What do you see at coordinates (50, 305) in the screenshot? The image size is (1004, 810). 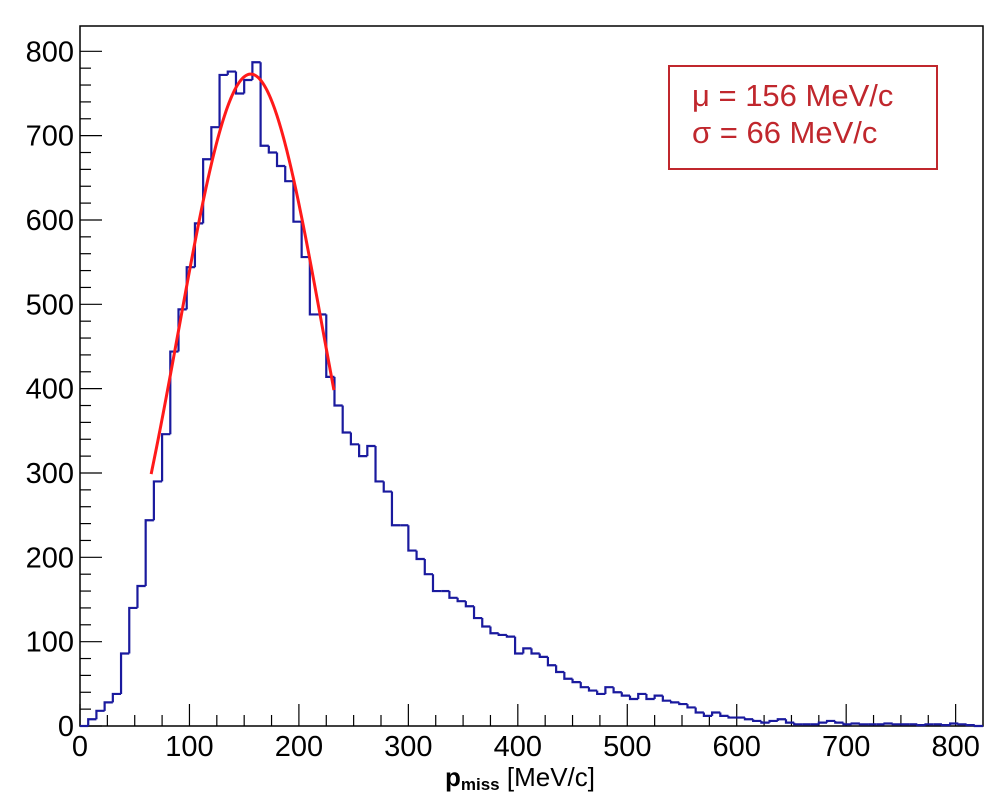 I see `y-tick-label: 500` at bounding box center [50, 305].